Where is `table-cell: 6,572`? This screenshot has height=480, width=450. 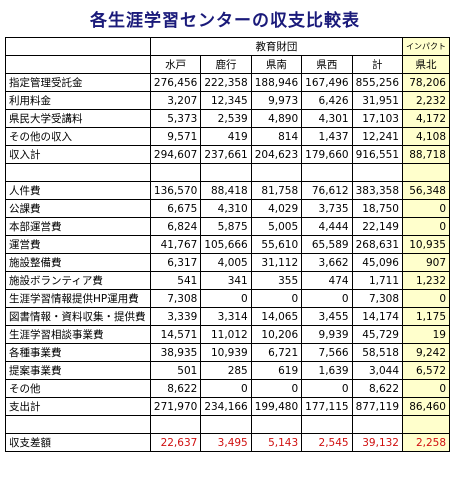 table-cell: 6,572 is located at coordinates (426, 370).